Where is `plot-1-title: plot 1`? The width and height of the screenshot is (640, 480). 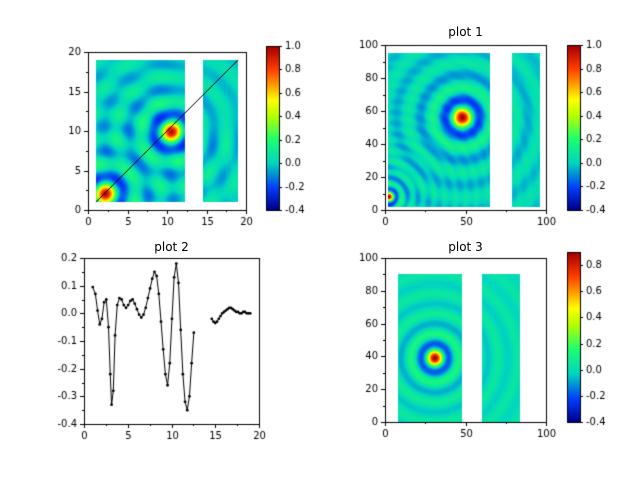 plot-1-title: plot 1 is located at coordinates (465, 32).